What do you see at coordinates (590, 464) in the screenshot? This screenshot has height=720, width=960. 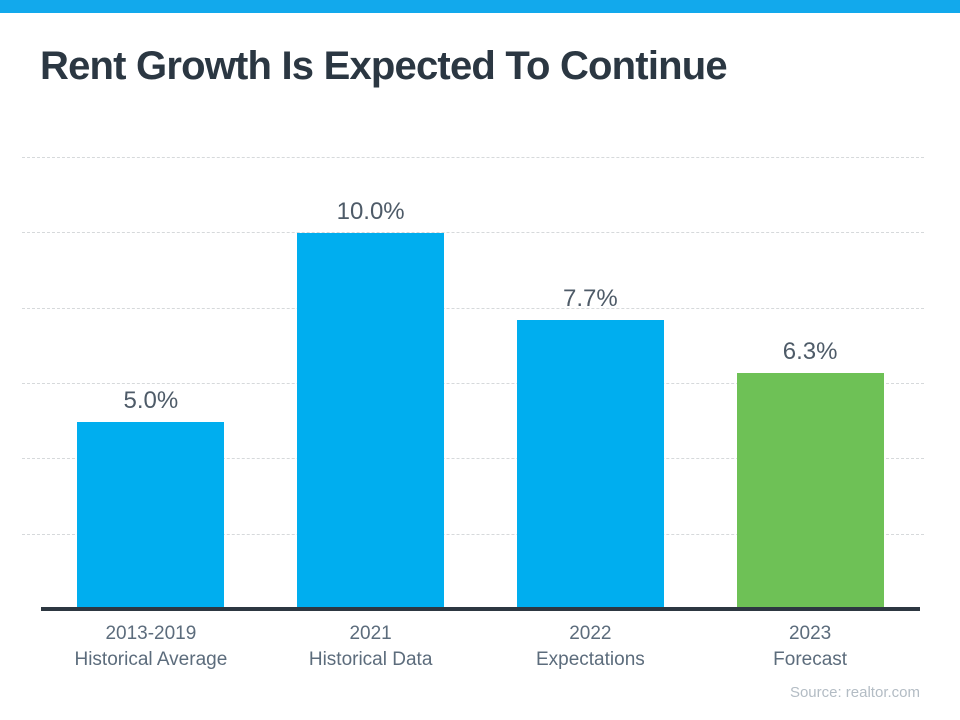 I see `bar-2022` at bounding box center [590, 464].